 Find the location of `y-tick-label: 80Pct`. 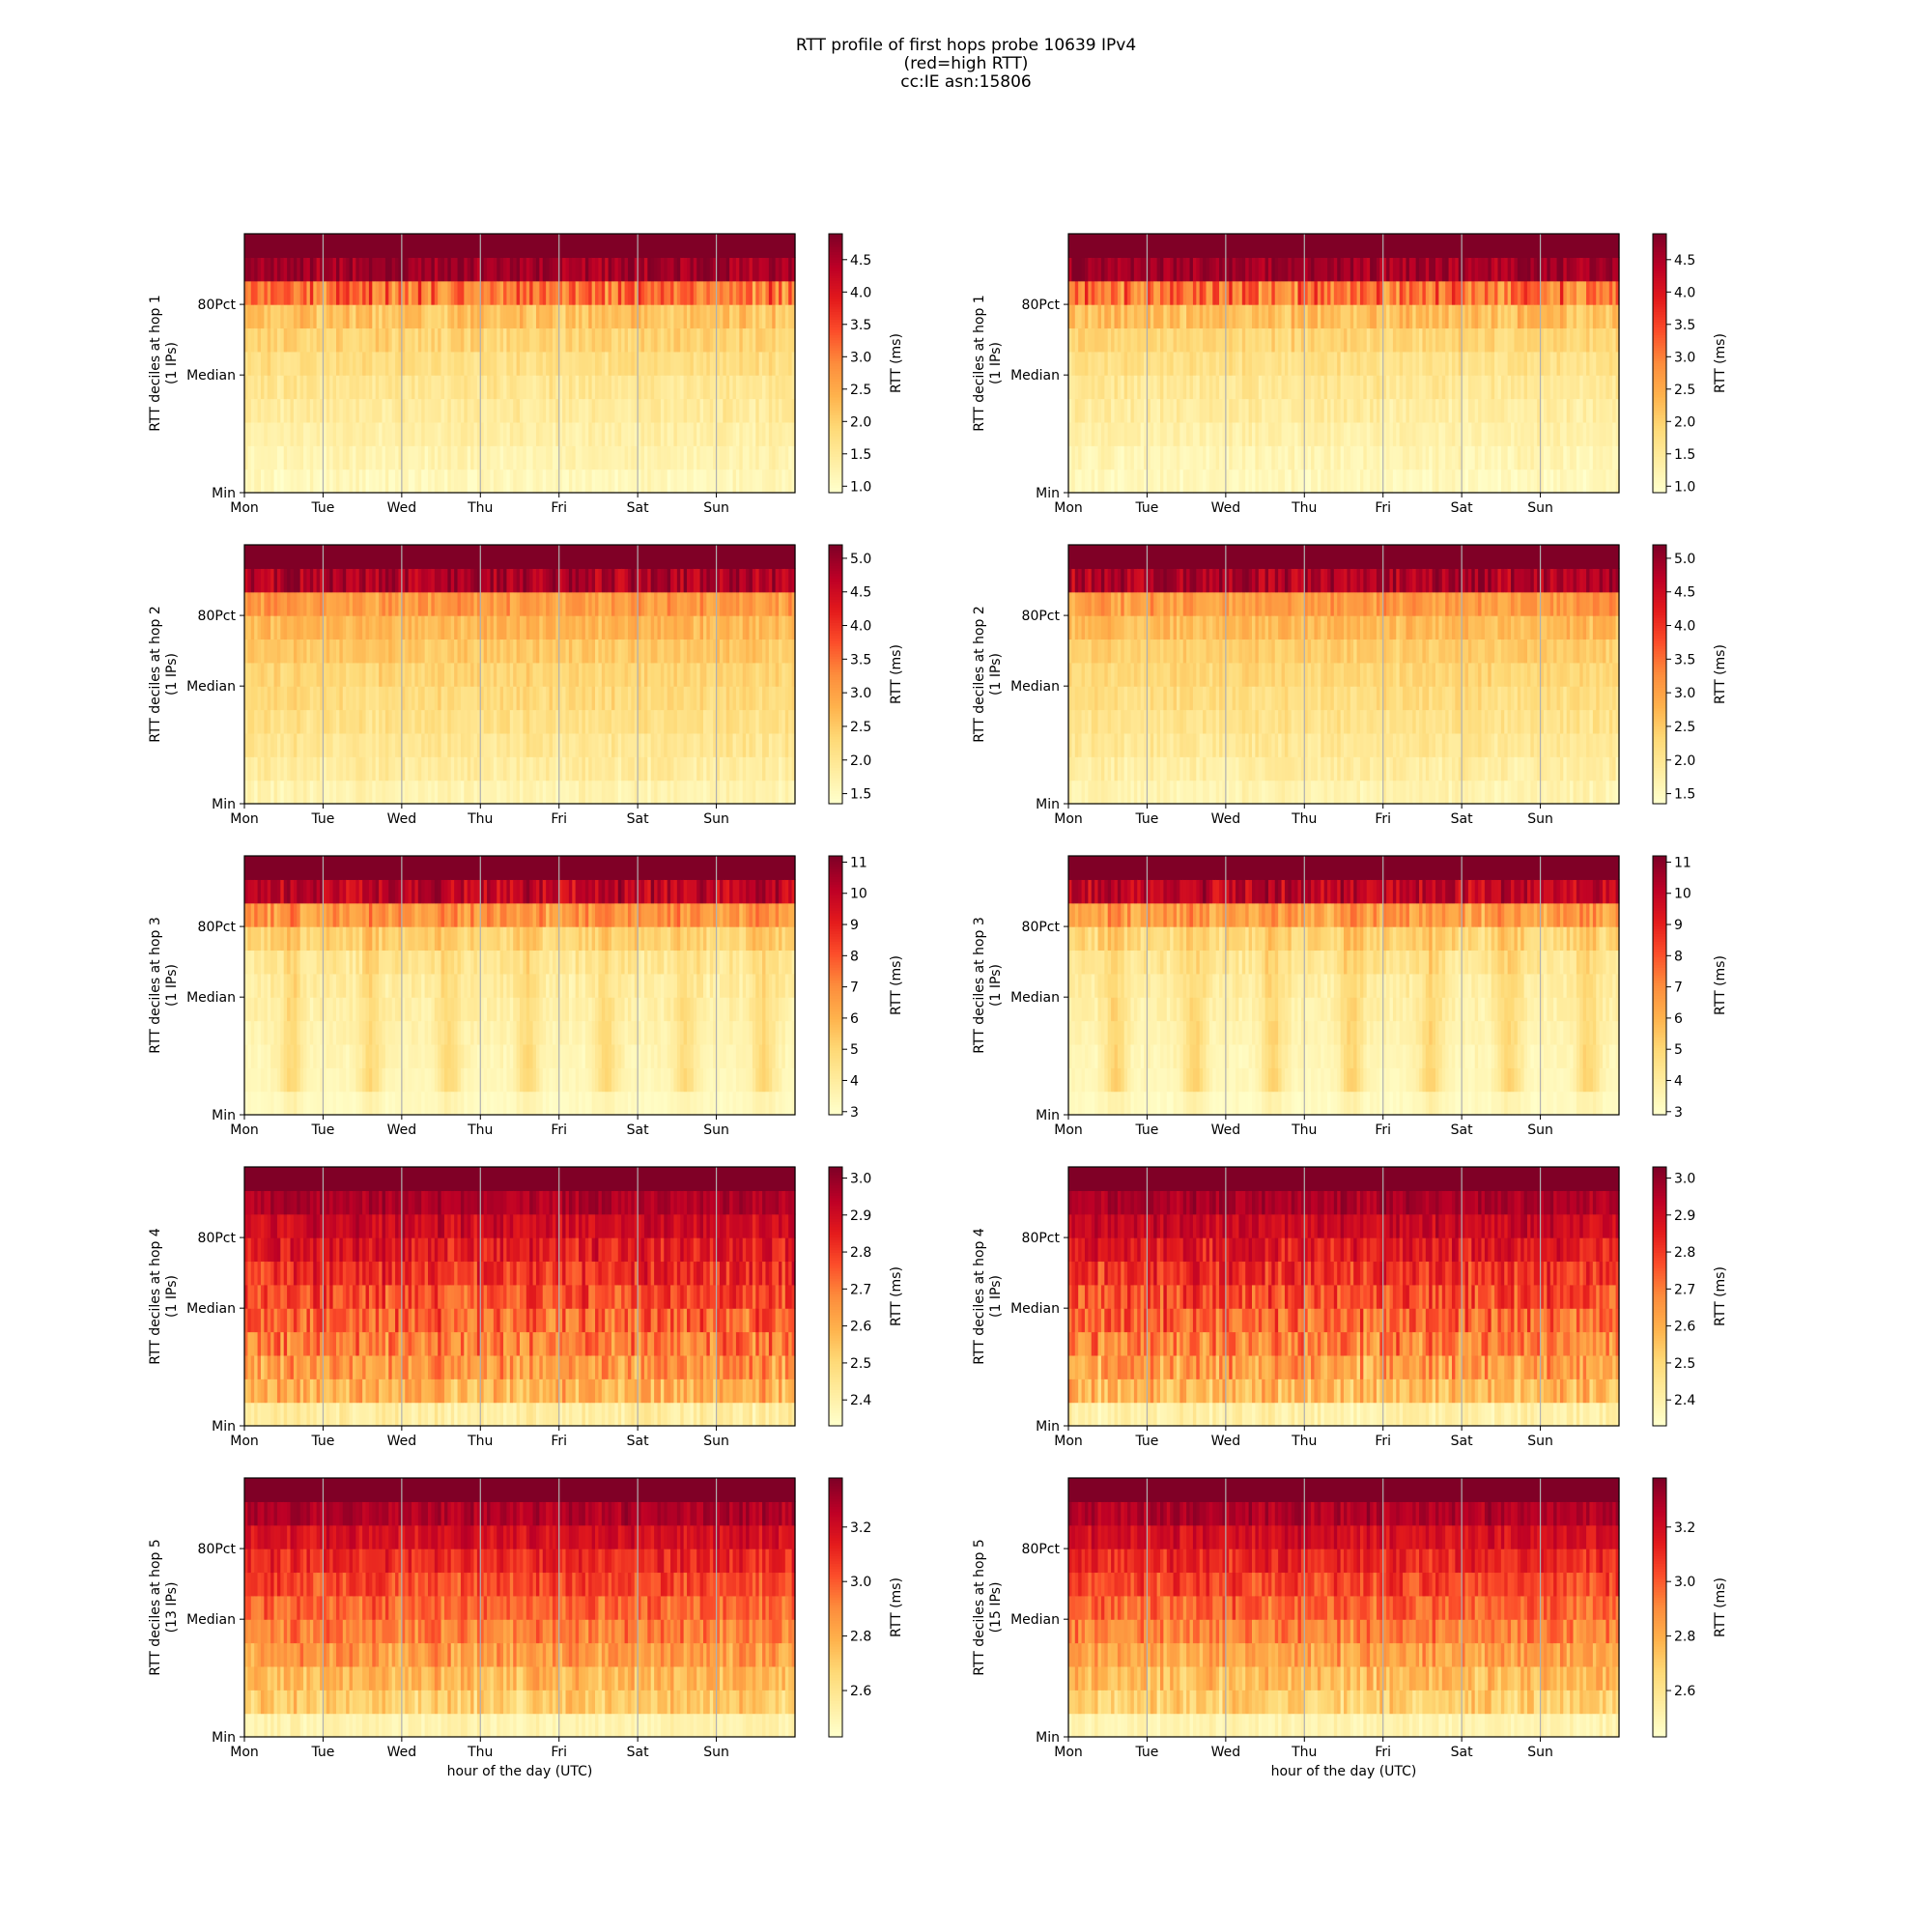

y-tick-label: 80Pct is located at coordinates (1041, 305).